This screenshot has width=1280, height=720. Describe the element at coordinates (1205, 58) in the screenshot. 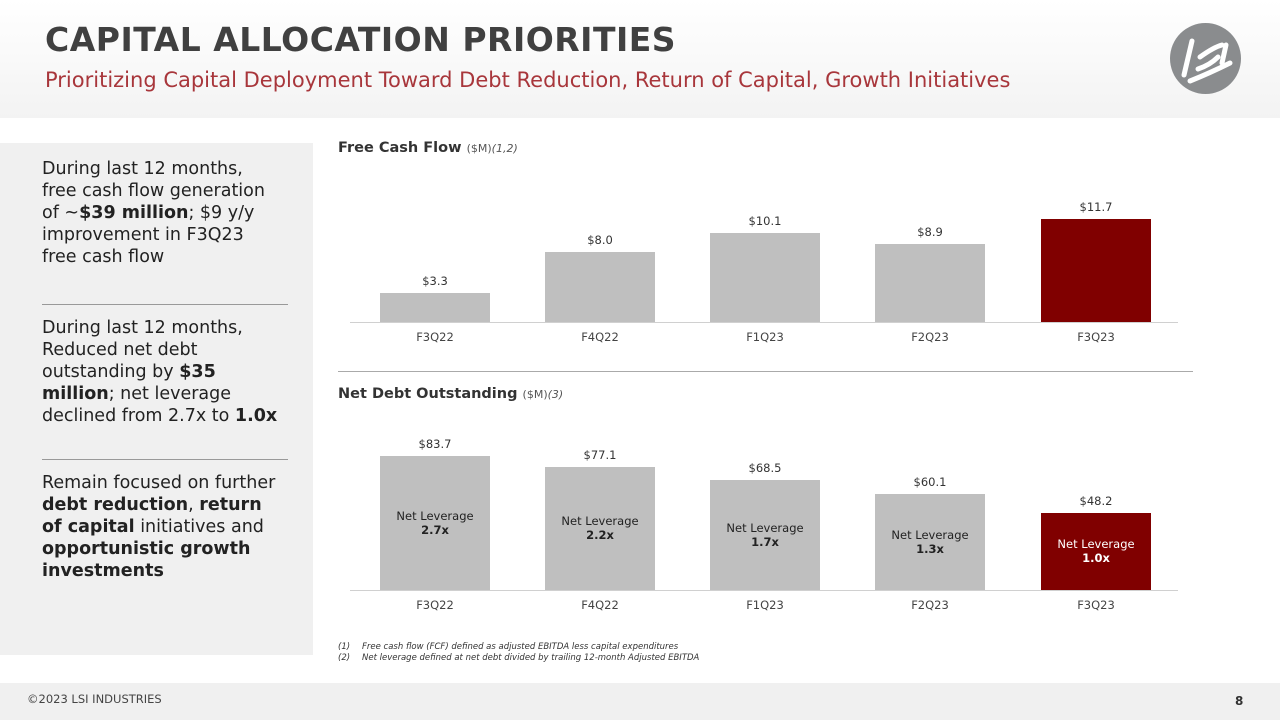

I see `lsi-logo` at that location.